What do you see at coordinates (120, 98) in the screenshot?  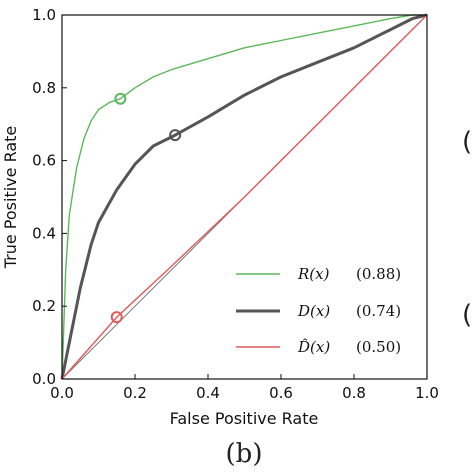 I see `operating-point-marker-r` at bounding box center [120, 98].